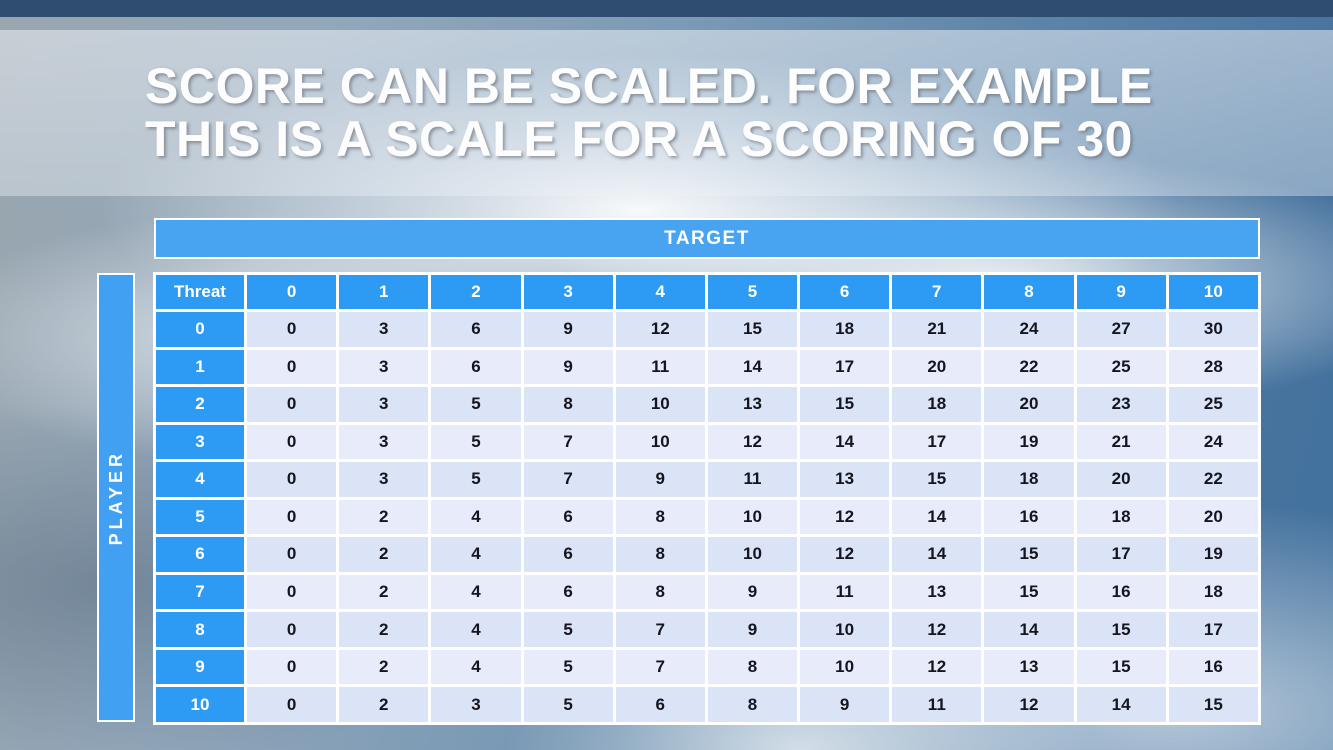 The height and width of the screenshot is (750, 1333). I want to click on player-row-header: 7, so click(200, 592).